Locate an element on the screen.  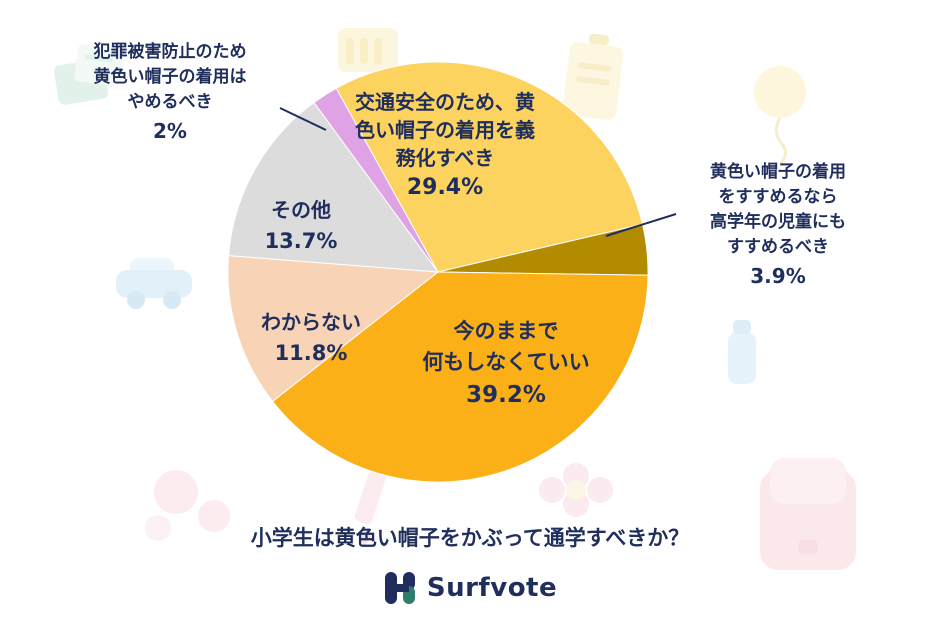
leader-line-stop-wearing is located at coordinates (303, 119).